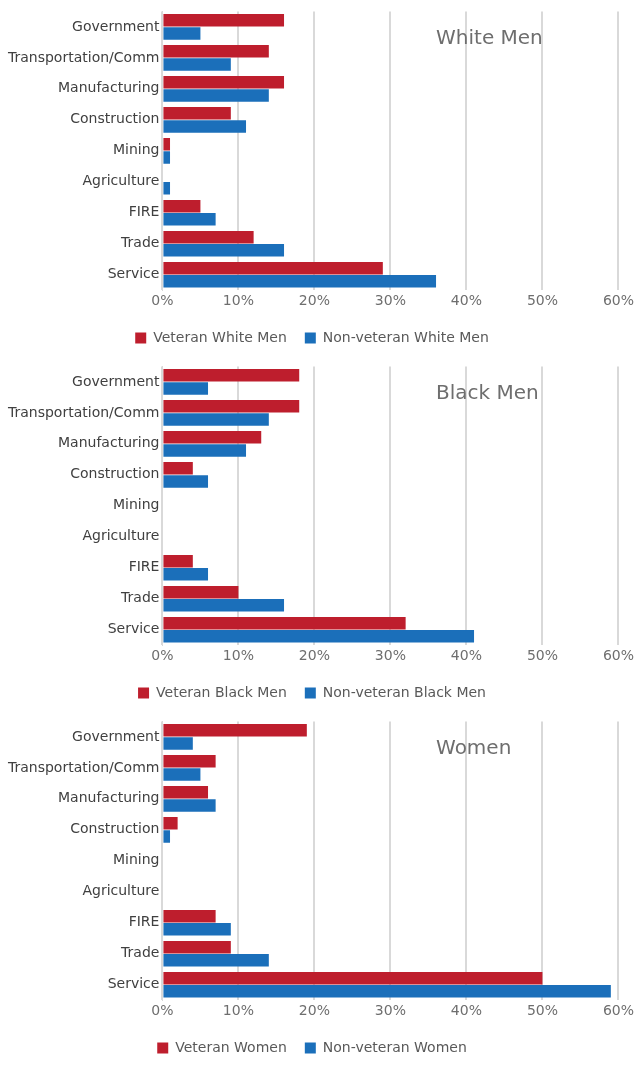 The image size is (637, 1068). Describe the element at coordinates (231, 1046) in the screenshot. I see `legend-label: Veteran Women` at that location.